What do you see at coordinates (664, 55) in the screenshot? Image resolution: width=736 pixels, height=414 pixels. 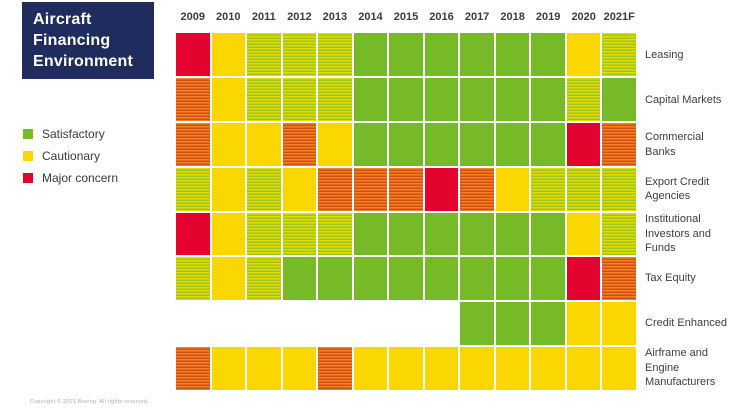 I see `row-label: Leasing` at bounding box center [664, 55].